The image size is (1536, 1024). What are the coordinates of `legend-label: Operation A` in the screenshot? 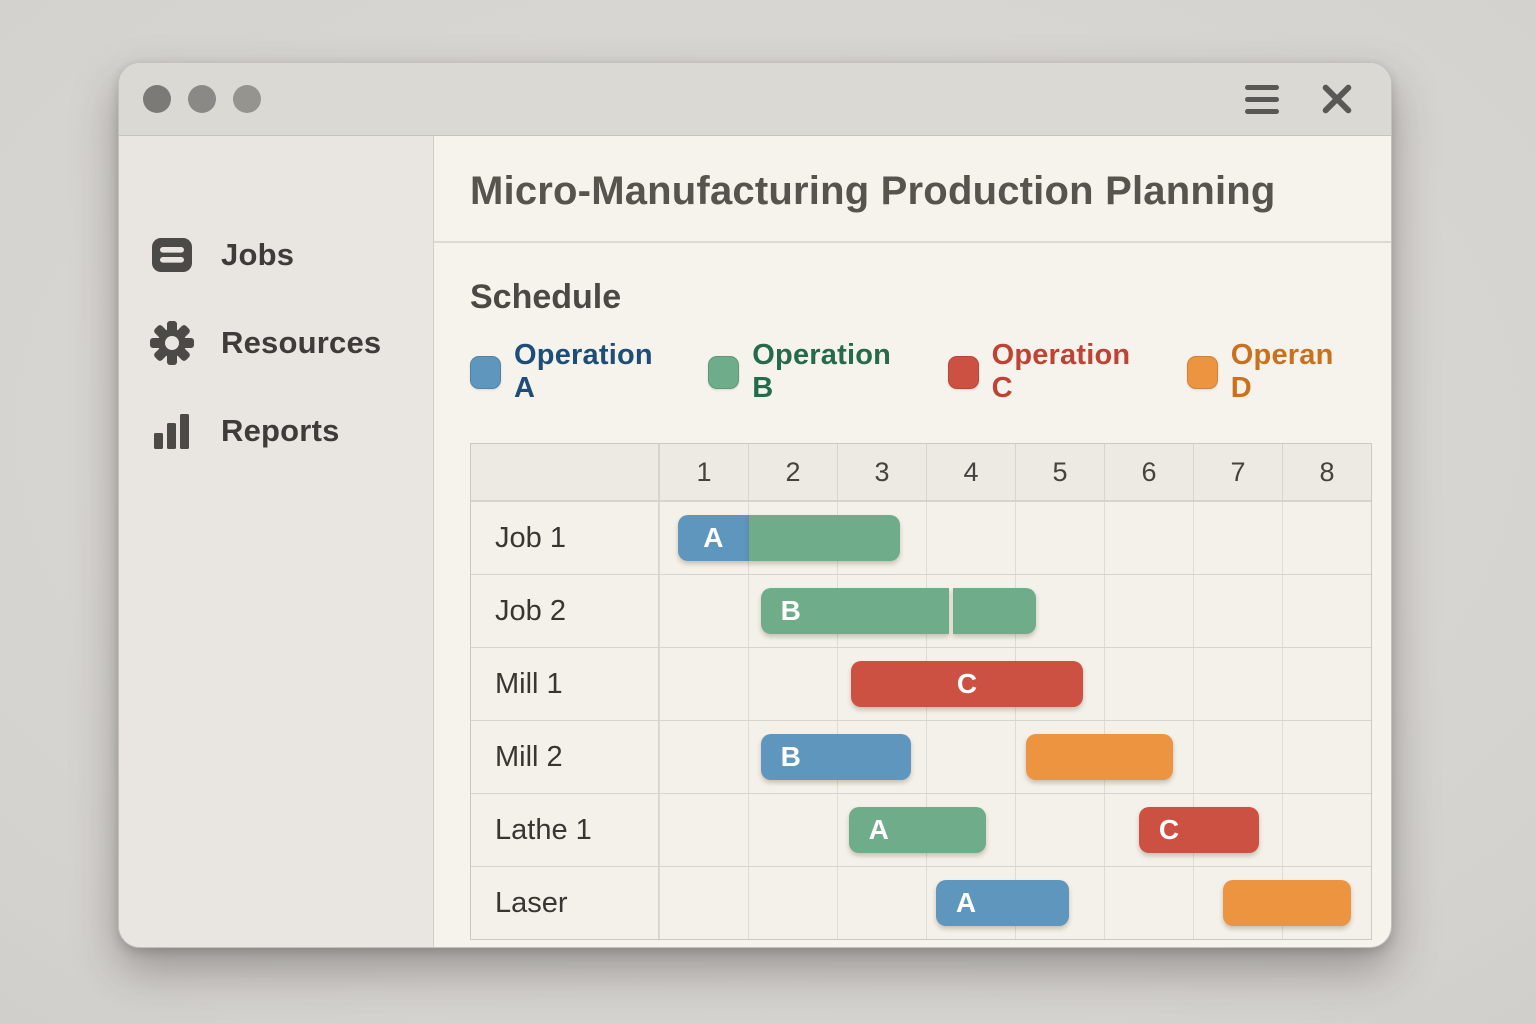 It's located at (583, 371).